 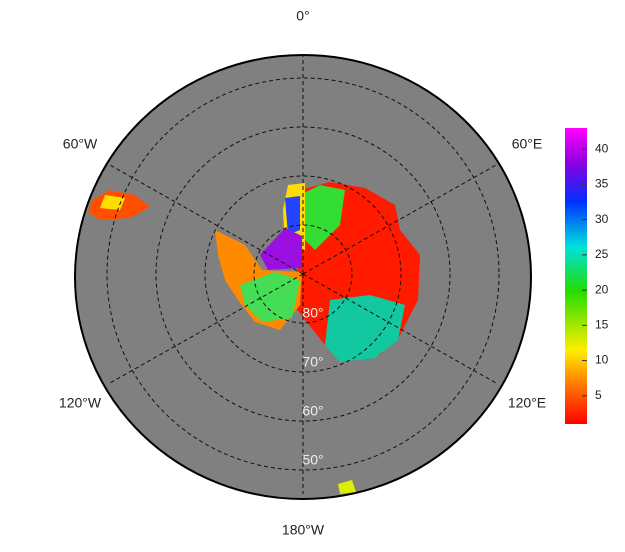 What do you see at coordinates (598, 395) in the screenshot?
I see `colorbar-tick-label: 5` at bounding box center [598, 395].